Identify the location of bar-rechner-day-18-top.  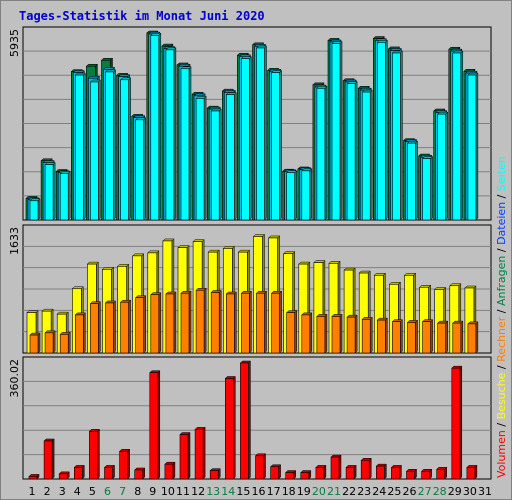
(292, 311).